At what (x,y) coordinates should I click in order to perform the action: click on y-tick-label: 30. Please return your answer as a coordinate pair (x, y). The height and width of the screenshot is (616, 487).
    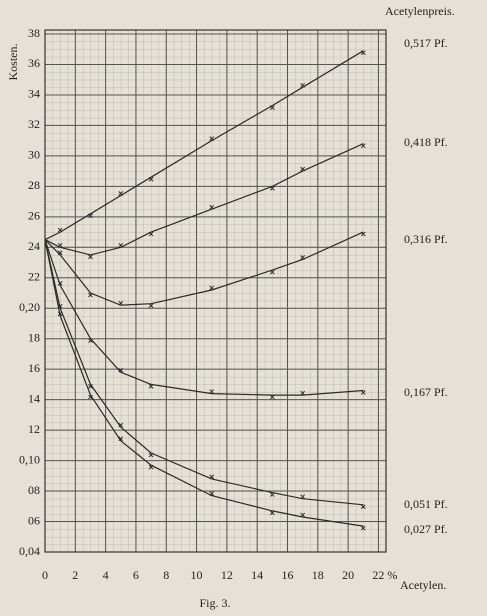
    Looking at the image, I should click on (34, 155).